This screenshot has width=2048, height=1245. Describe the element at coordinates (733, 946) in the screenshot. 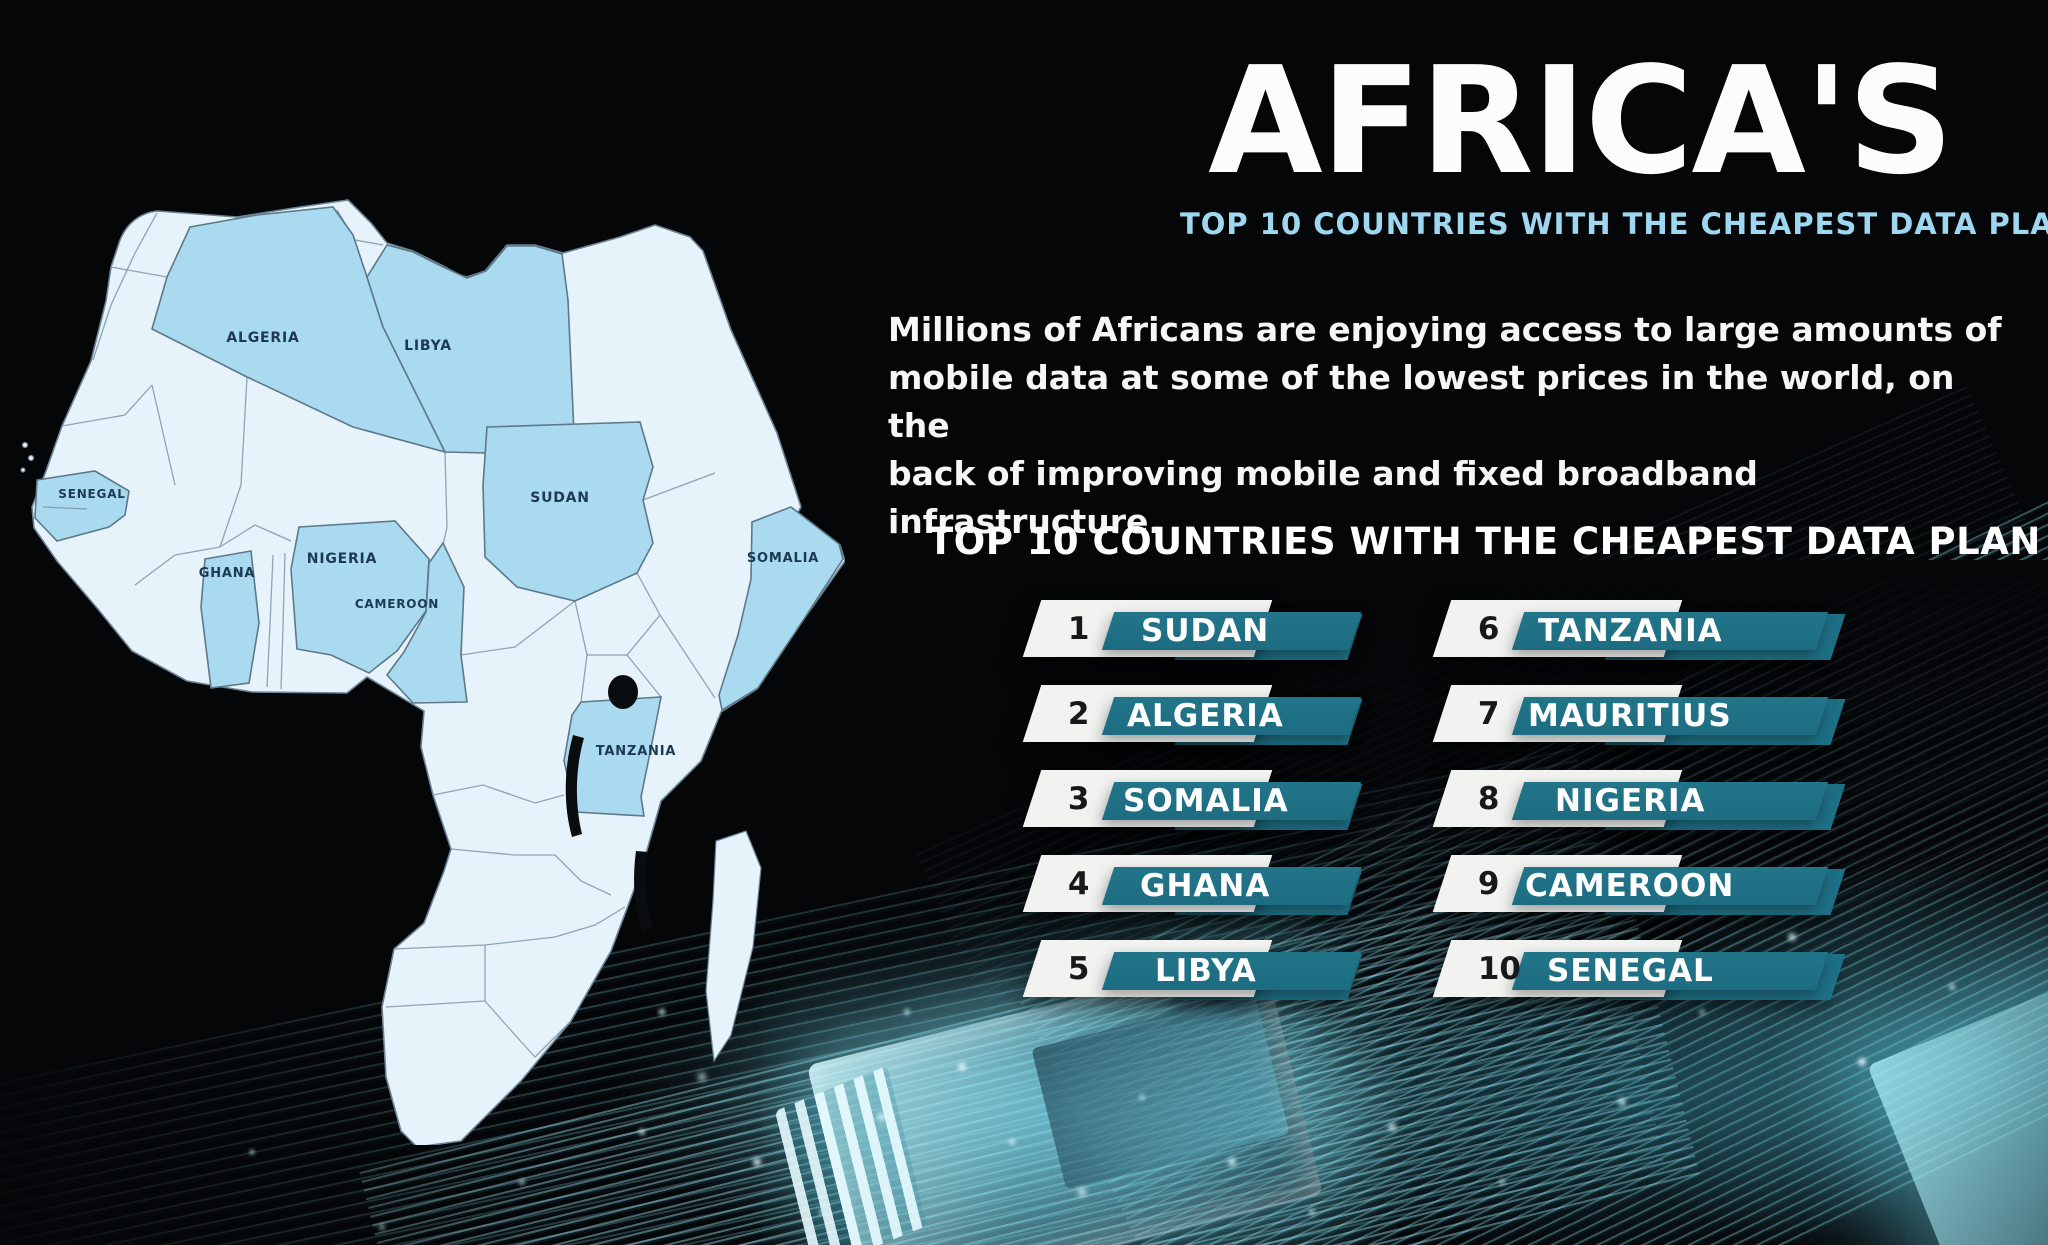

I see `madagascar-shape` at that location.